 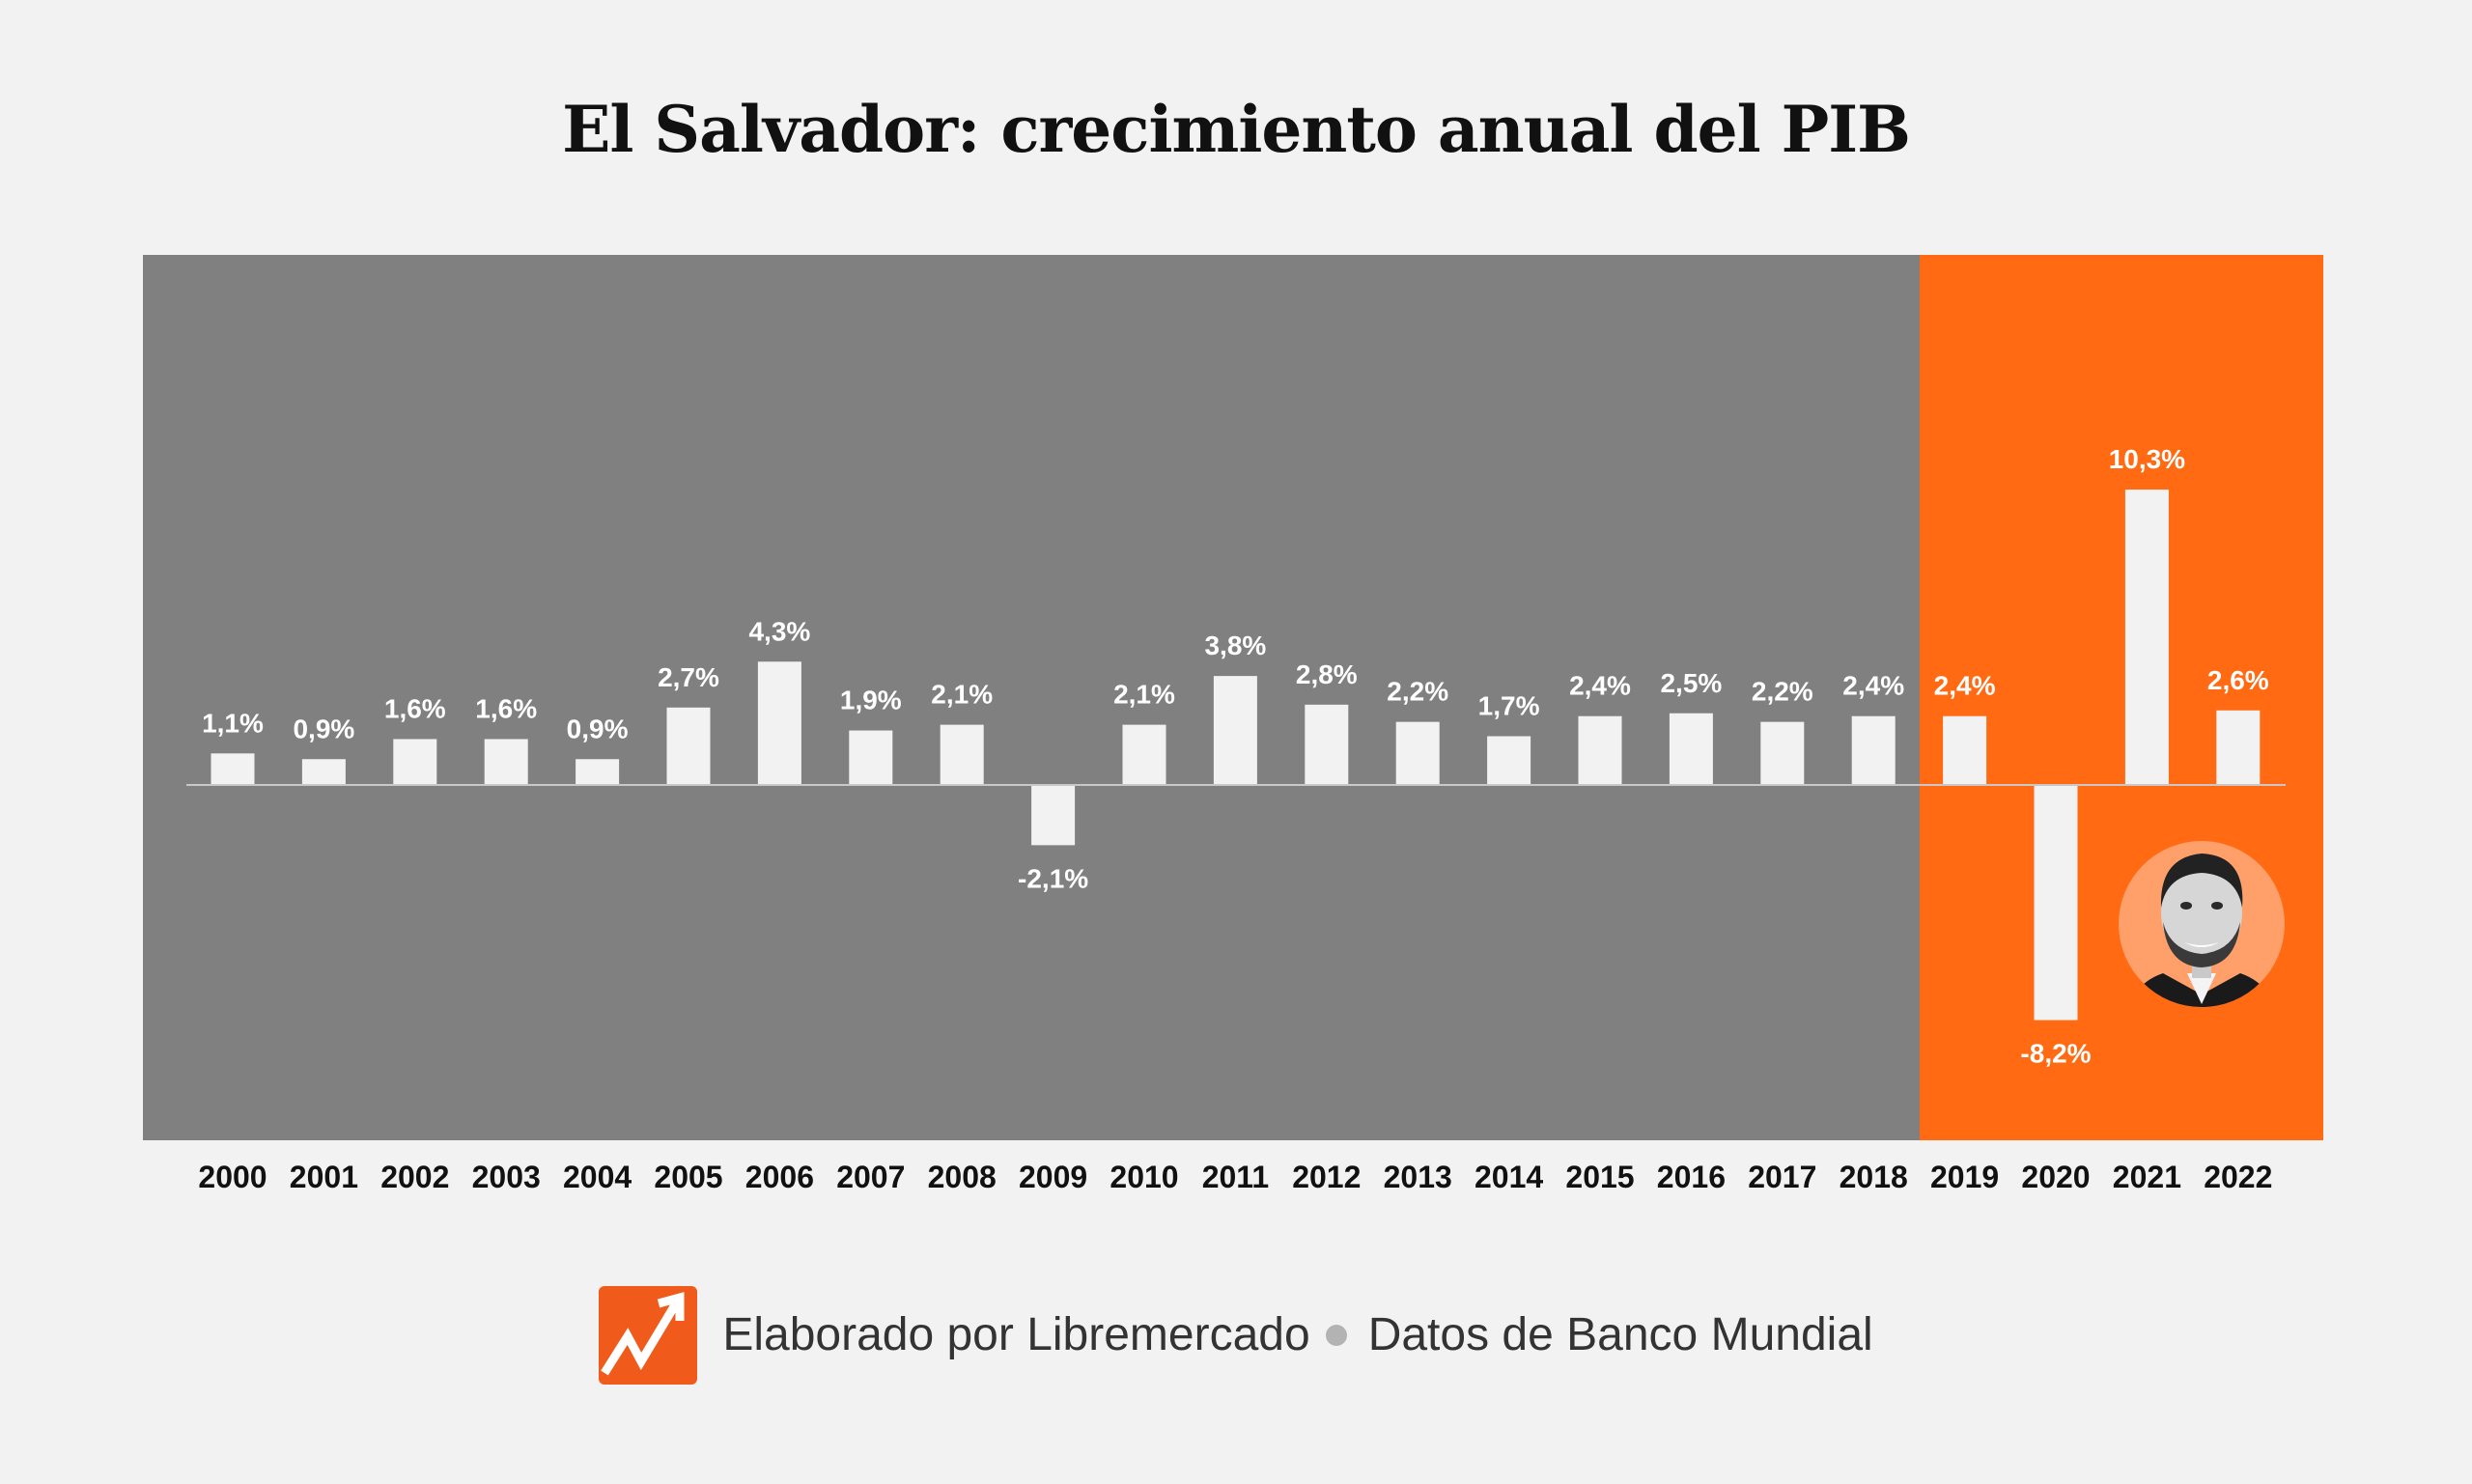 I want to click on highlight-period-background, so click(x=2121, y=698).